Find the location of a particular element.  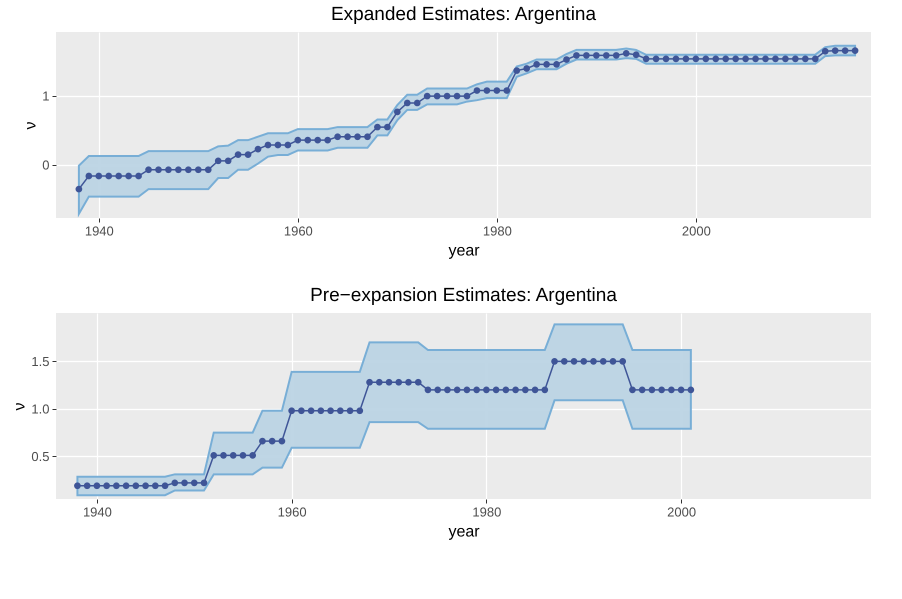

chart-title: Expanded Estimates: Argentina is located at coordinates (463, 14).